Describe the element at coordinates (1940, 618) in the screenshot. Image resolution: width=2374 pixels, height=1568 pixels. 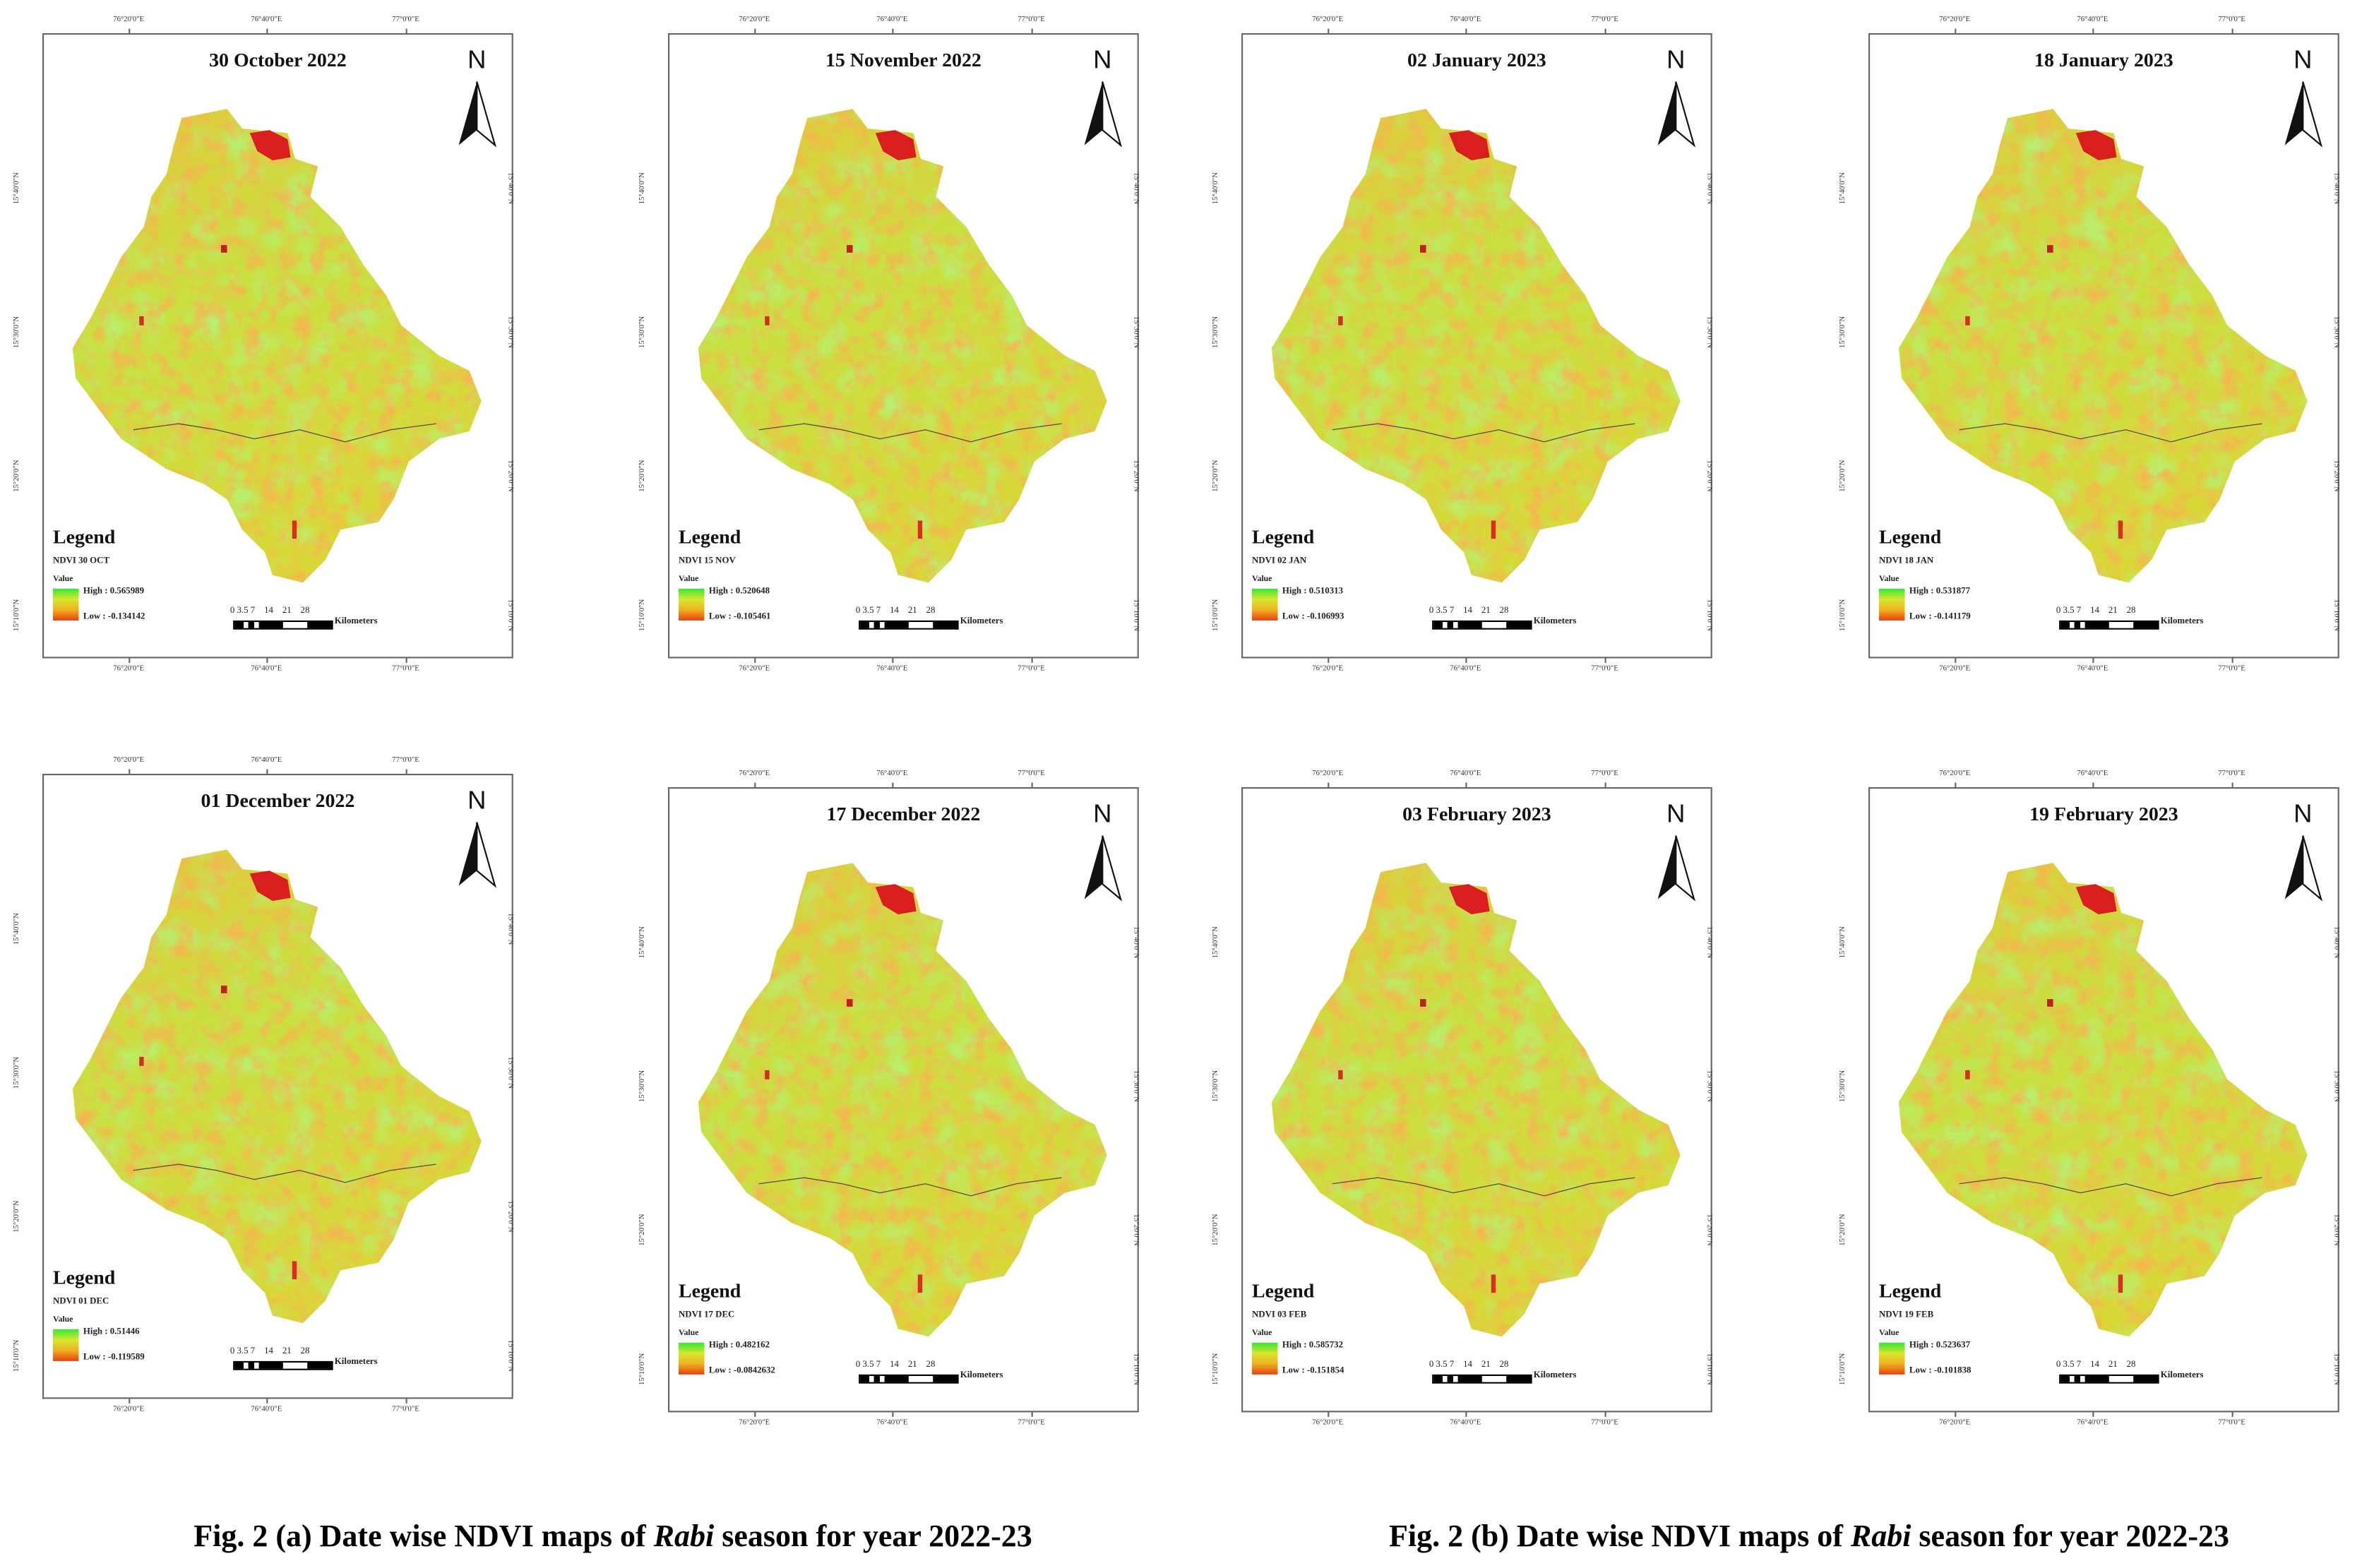
I see `legend-low: Low : -0.141179` at that location.